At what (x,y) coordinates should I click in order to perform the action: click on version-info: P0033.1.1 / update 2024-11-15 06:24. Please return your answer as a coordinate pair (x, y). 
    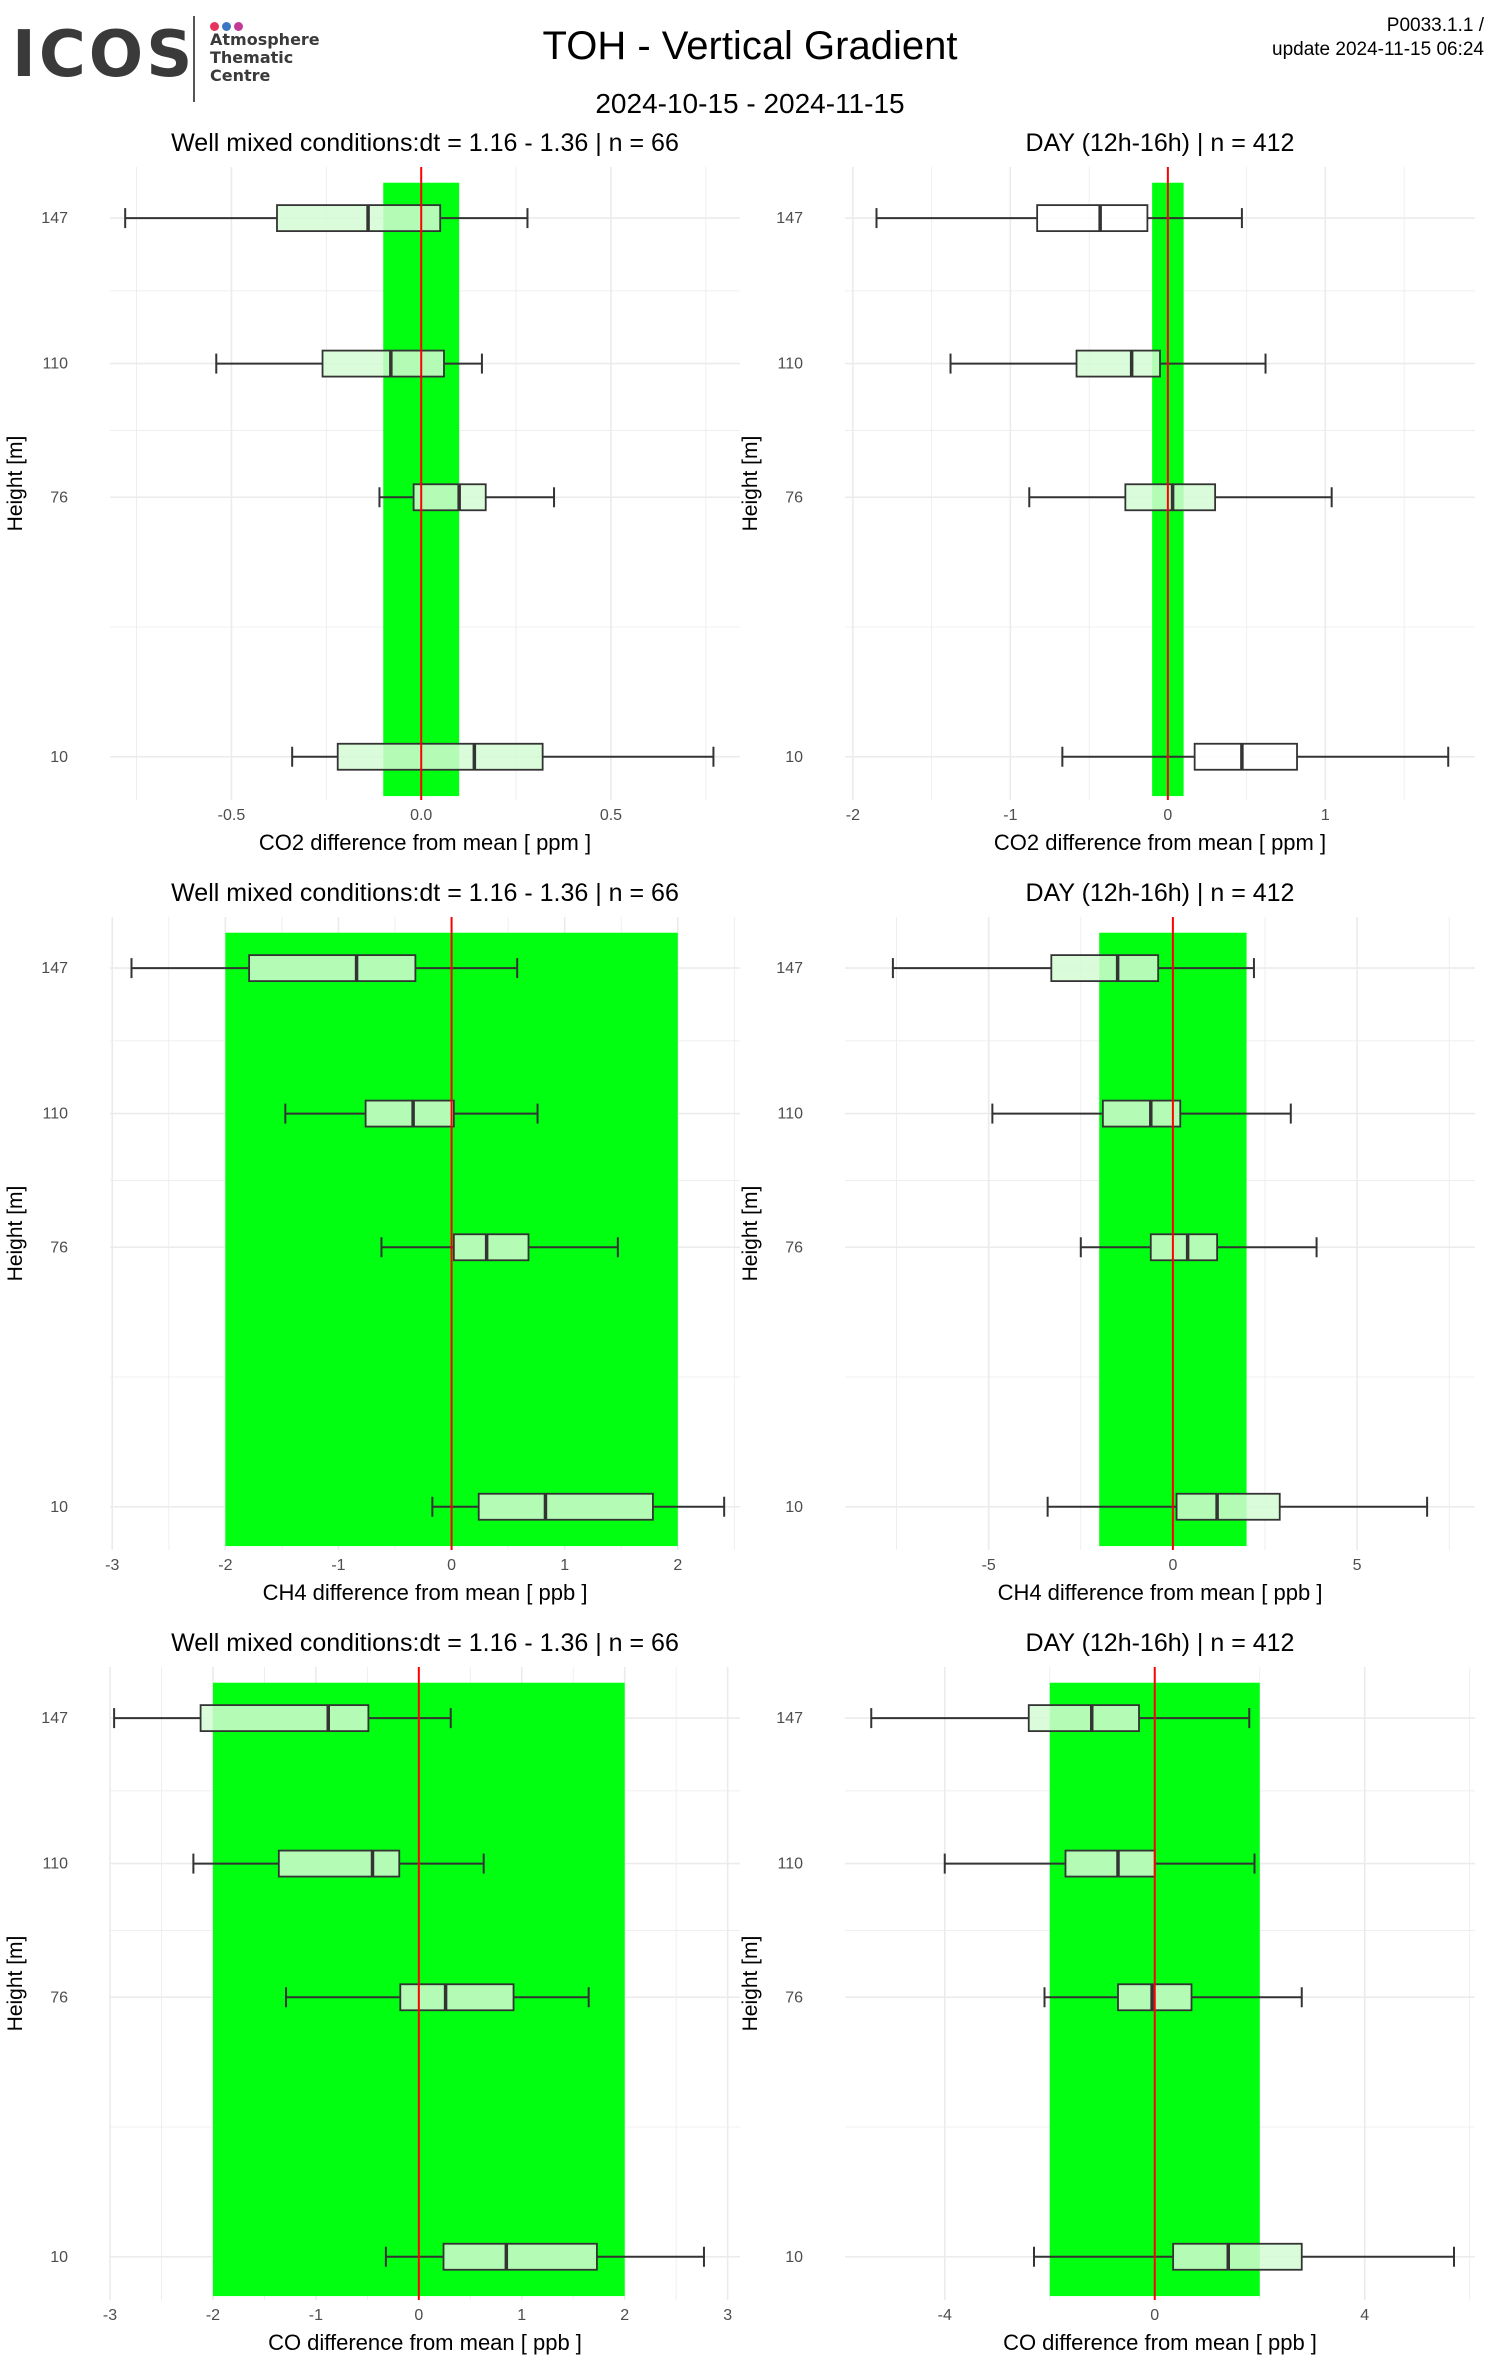
    Looking at the image, I should click on (1378, 38).